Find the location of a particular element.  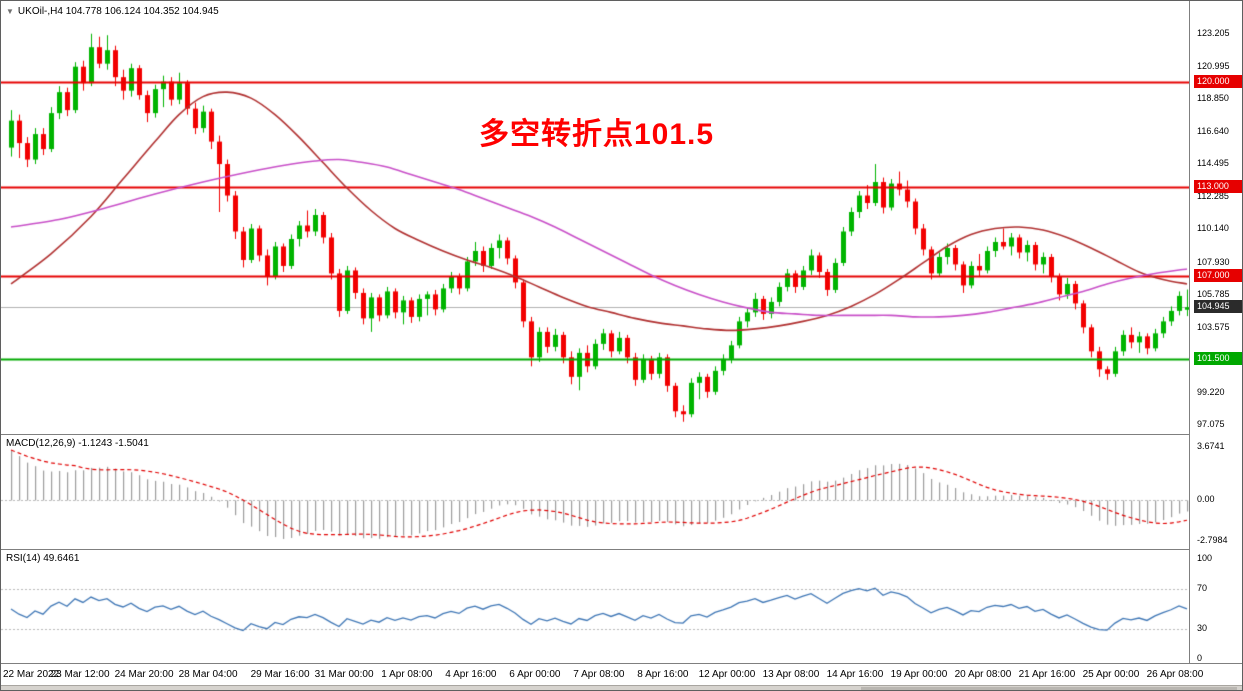

price-level-badge: 101.500 is located at coordinates (1218, 358).